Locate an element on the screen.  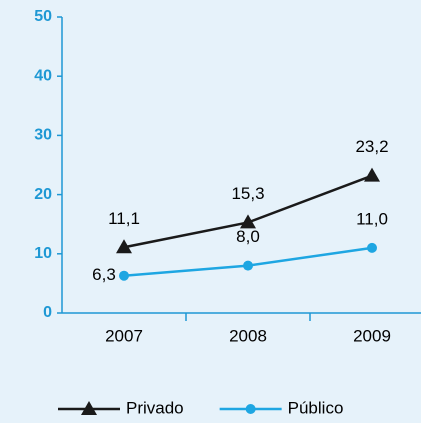
legend-label: Privado is located at coordinates (155, 407).